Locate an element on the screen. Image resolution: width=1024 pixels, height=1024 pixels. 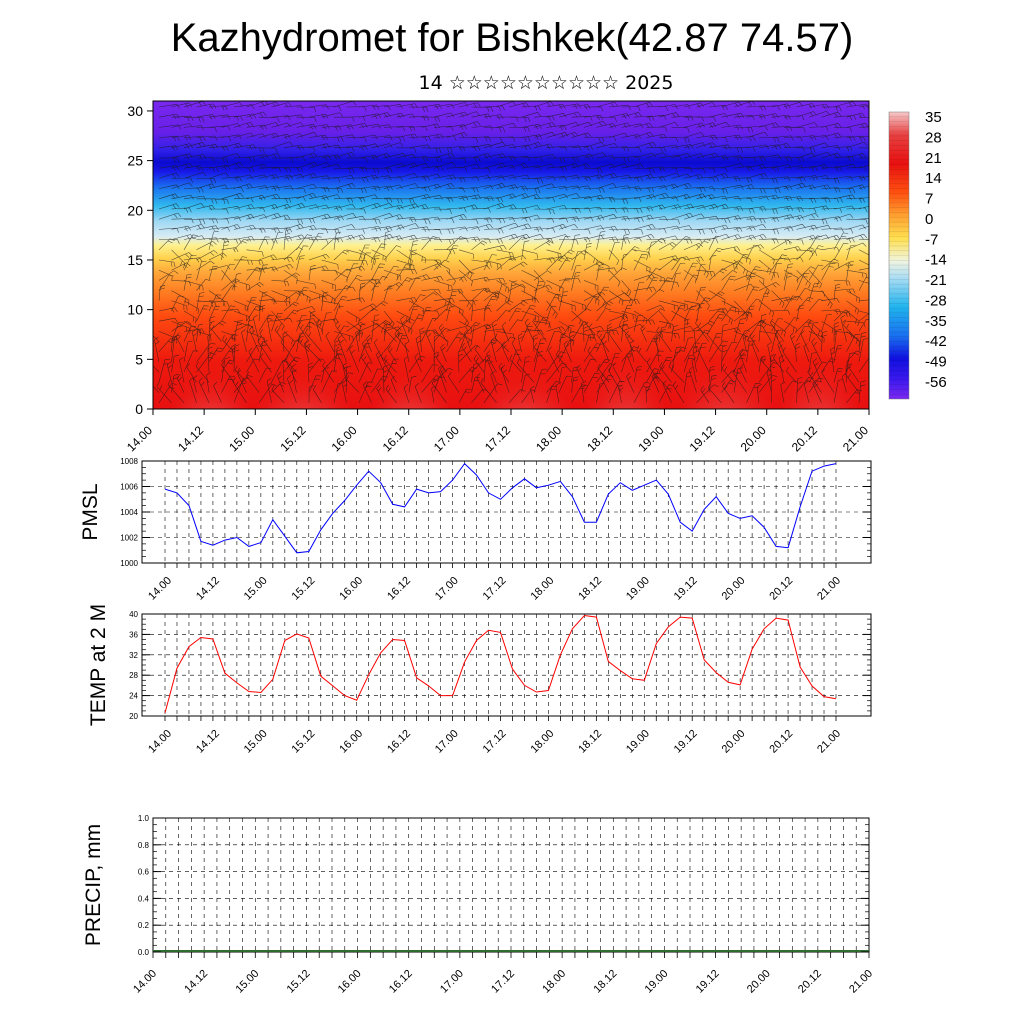
pmsl-y-tick-label: 1006 is located at coordinates (129, 487).